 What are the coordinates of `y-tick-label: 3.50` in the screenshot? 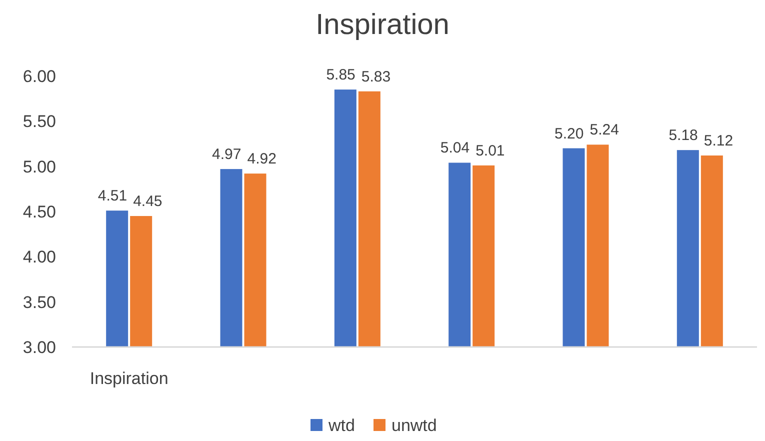 It's located at (39, 302).